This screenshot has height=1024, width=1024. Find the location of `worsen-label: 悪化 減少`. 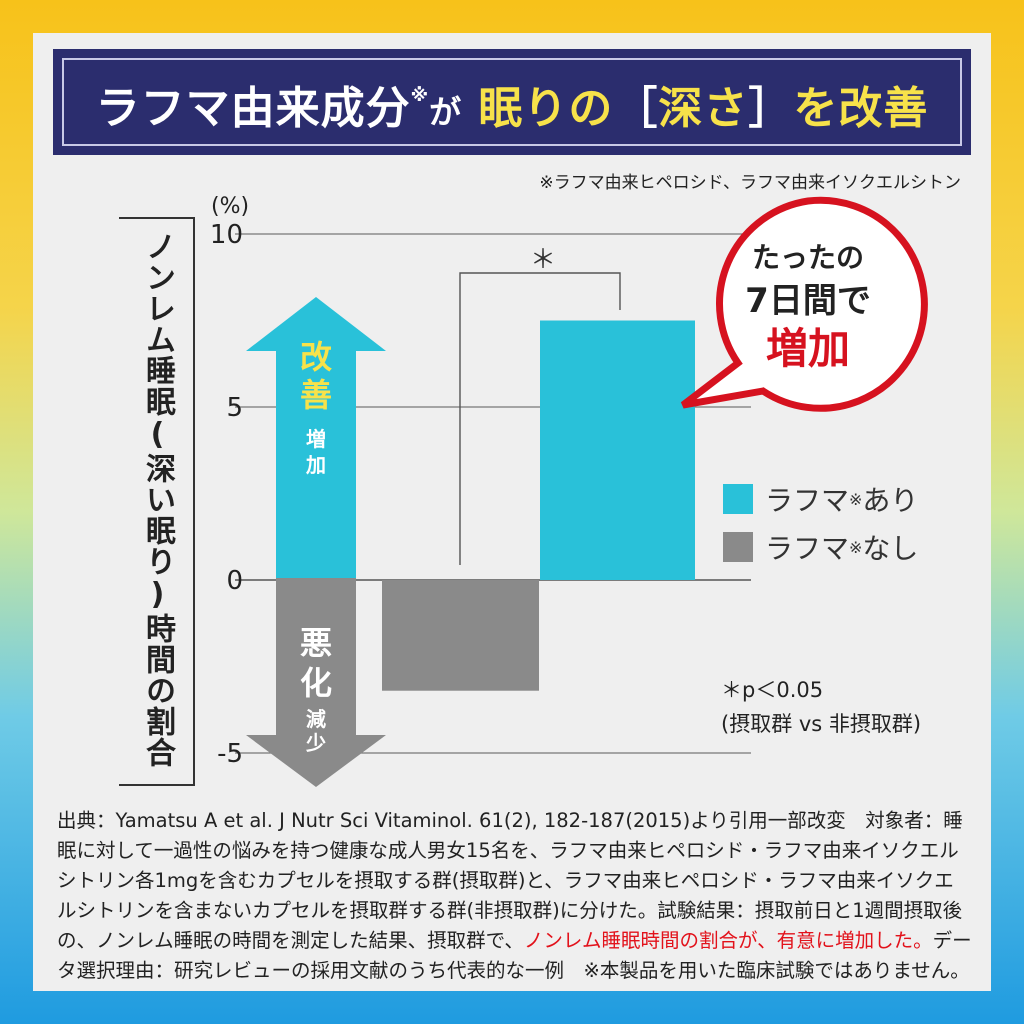

worsen-label: 悪化 減少 is located at coordinates (316, 689).